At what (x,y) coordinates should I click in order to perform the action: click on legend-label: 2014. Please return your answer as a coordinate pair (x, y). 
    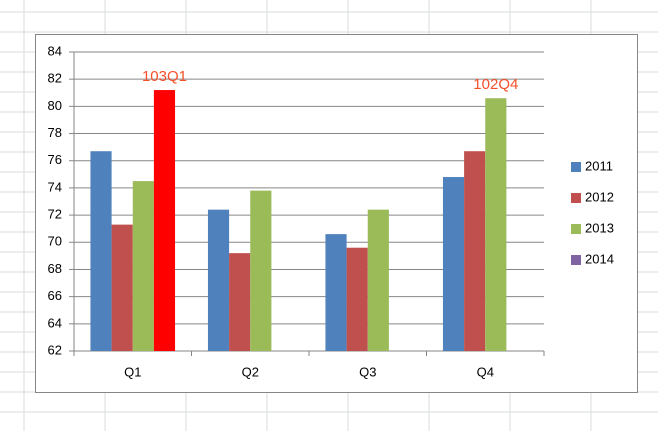
    Looking at the image, I should click on (599, 258).